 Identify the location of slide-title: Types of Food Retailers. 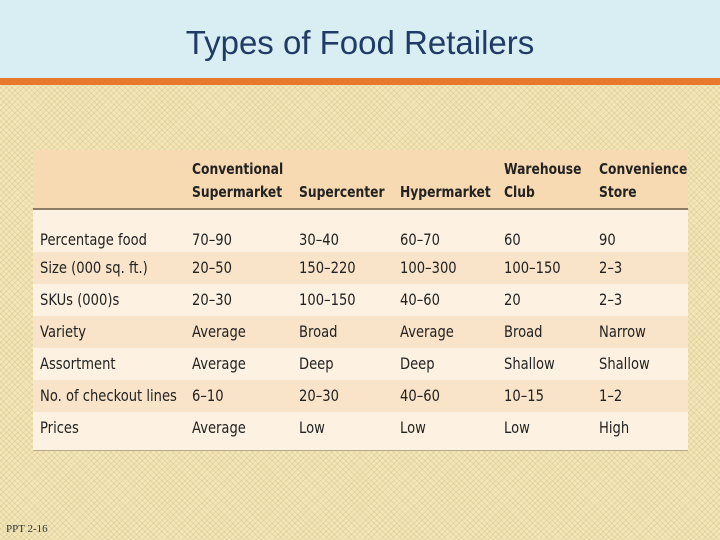
(360, 42).